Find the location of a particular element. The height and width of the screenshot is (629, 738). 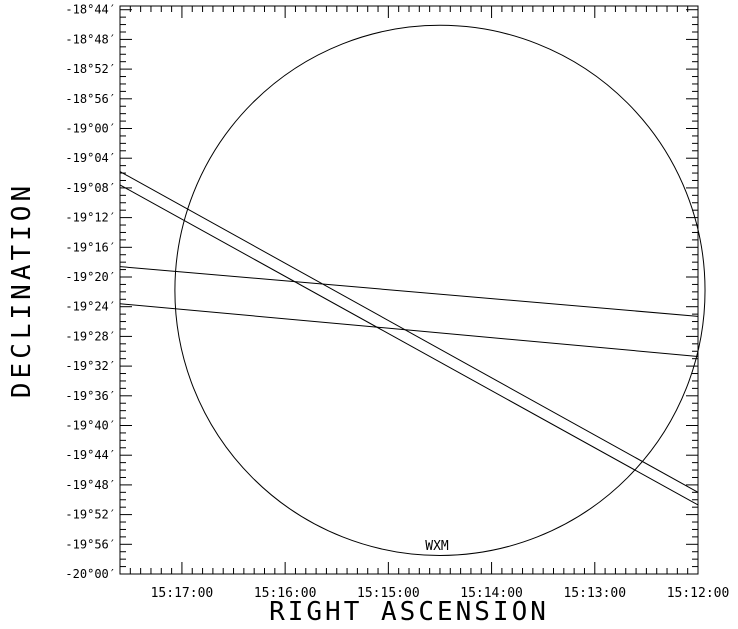

y-tick-label: -19°40′ is located at coordinates (90, 426).